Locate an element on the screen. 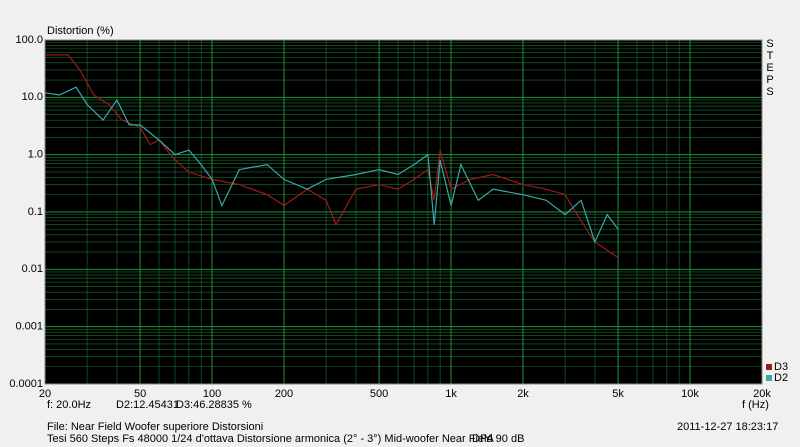  x-tick-label: 10k is located at coordinates (690, 394).